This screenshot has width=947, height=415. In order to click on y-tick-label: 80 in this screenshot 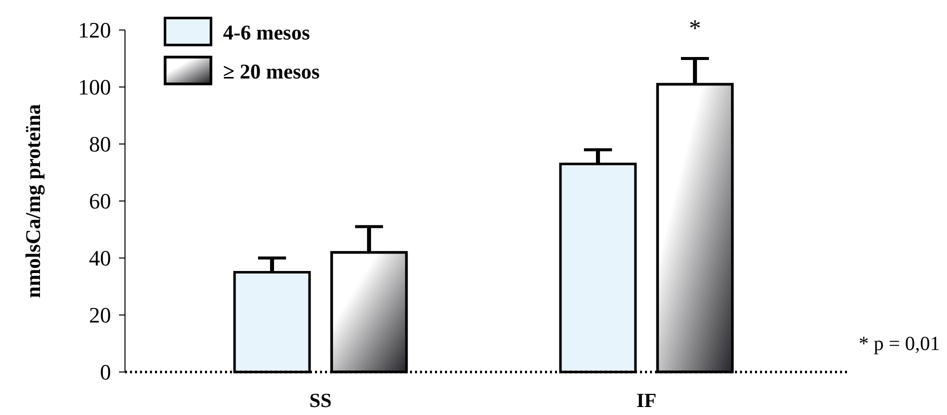, I will do `click(100, 144)`.